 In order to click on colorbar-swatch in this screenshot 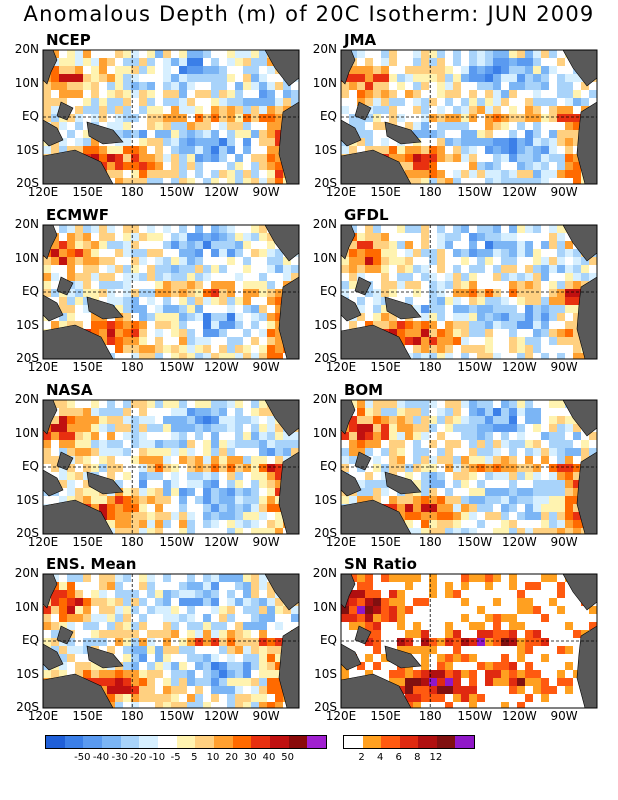, I will do `click(446, 742)`.